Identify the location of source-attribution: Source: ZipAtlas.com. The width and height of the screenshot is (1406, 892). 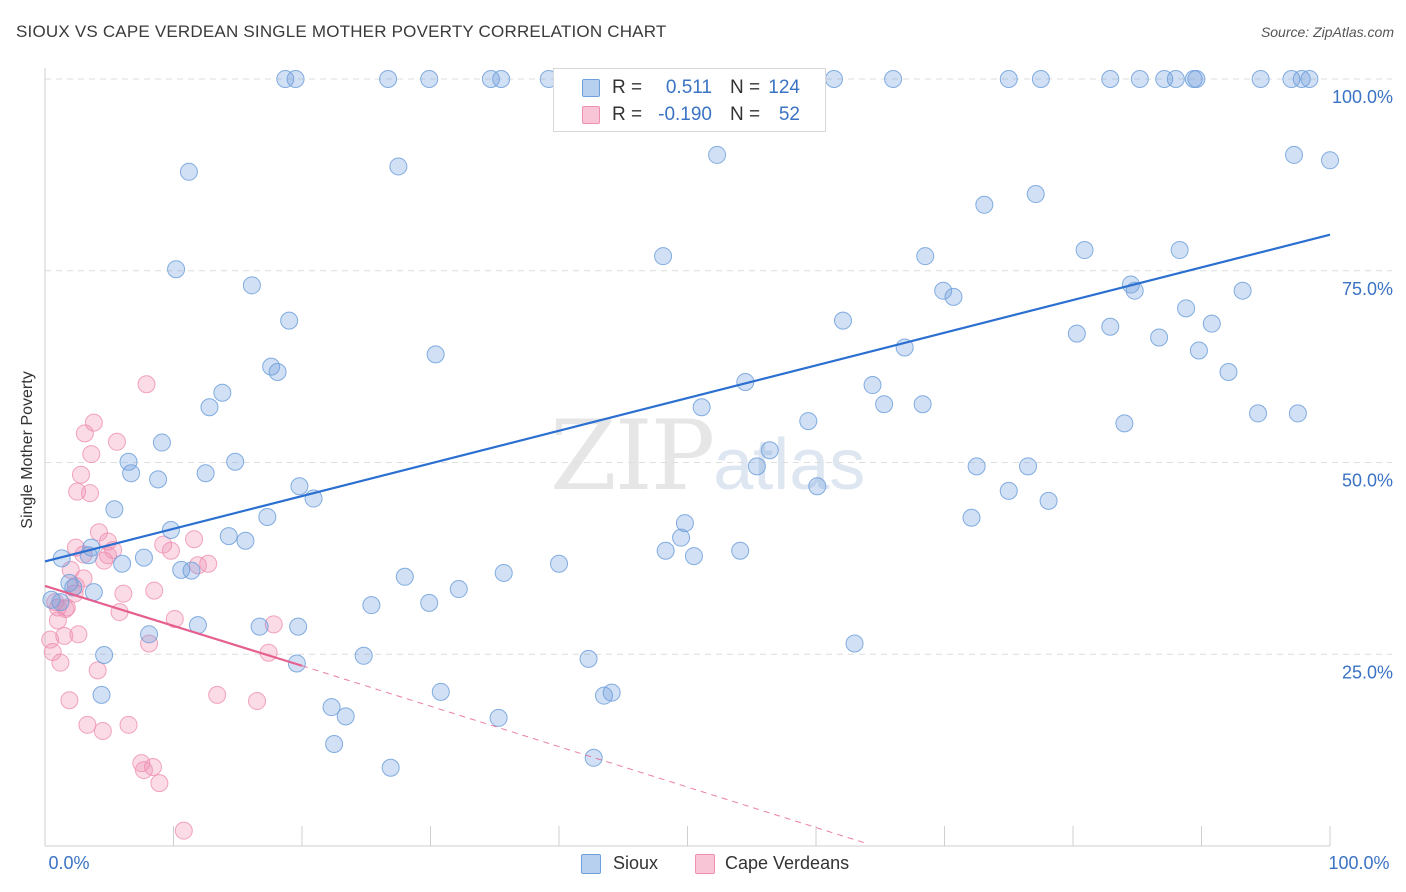
(1327, 32).